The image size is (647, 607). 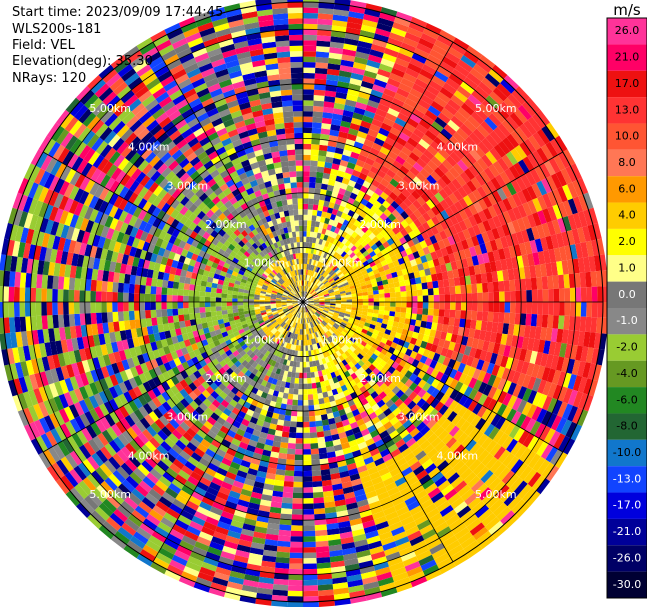 What do you see at coordinates (82, 61) in the screenshot?
I see `elevation-label: Elevation(deg): 35.30` at bounding box center [82, 61].